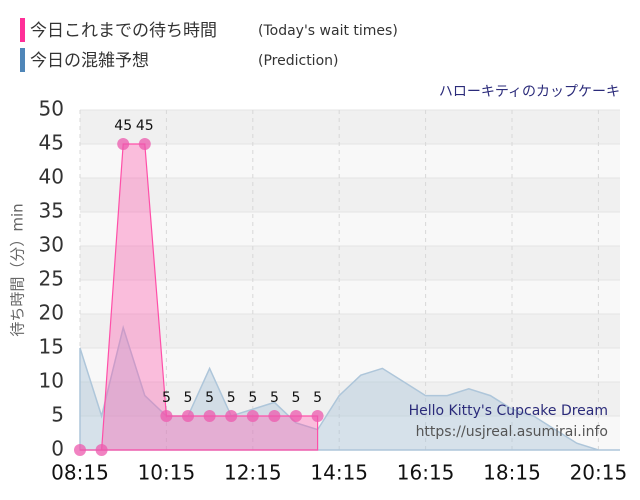 Image resolution: width=640 pixels, height=500 pixels. I want to click on legend-label: 今日これまでの待ち時間, so click(123, 31).